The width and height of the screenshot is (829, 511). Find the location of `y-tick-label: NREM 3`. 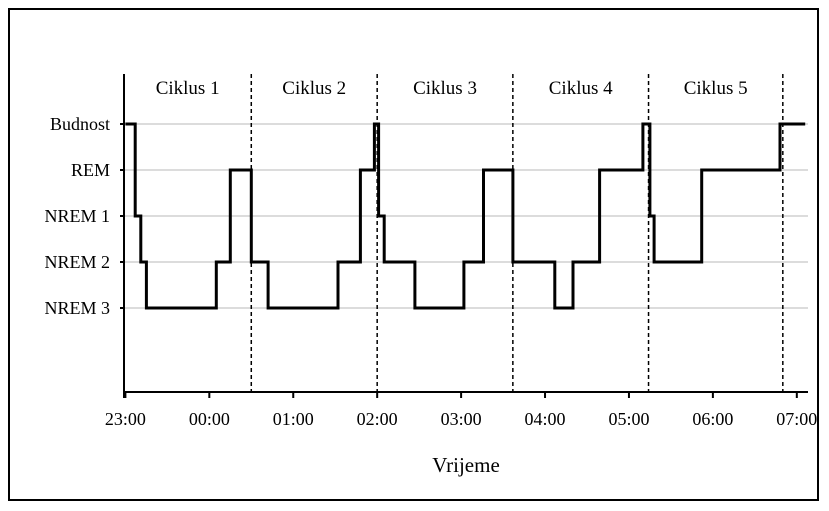

y-tick-label: NREM 3 is located at coordinates (77, 308).